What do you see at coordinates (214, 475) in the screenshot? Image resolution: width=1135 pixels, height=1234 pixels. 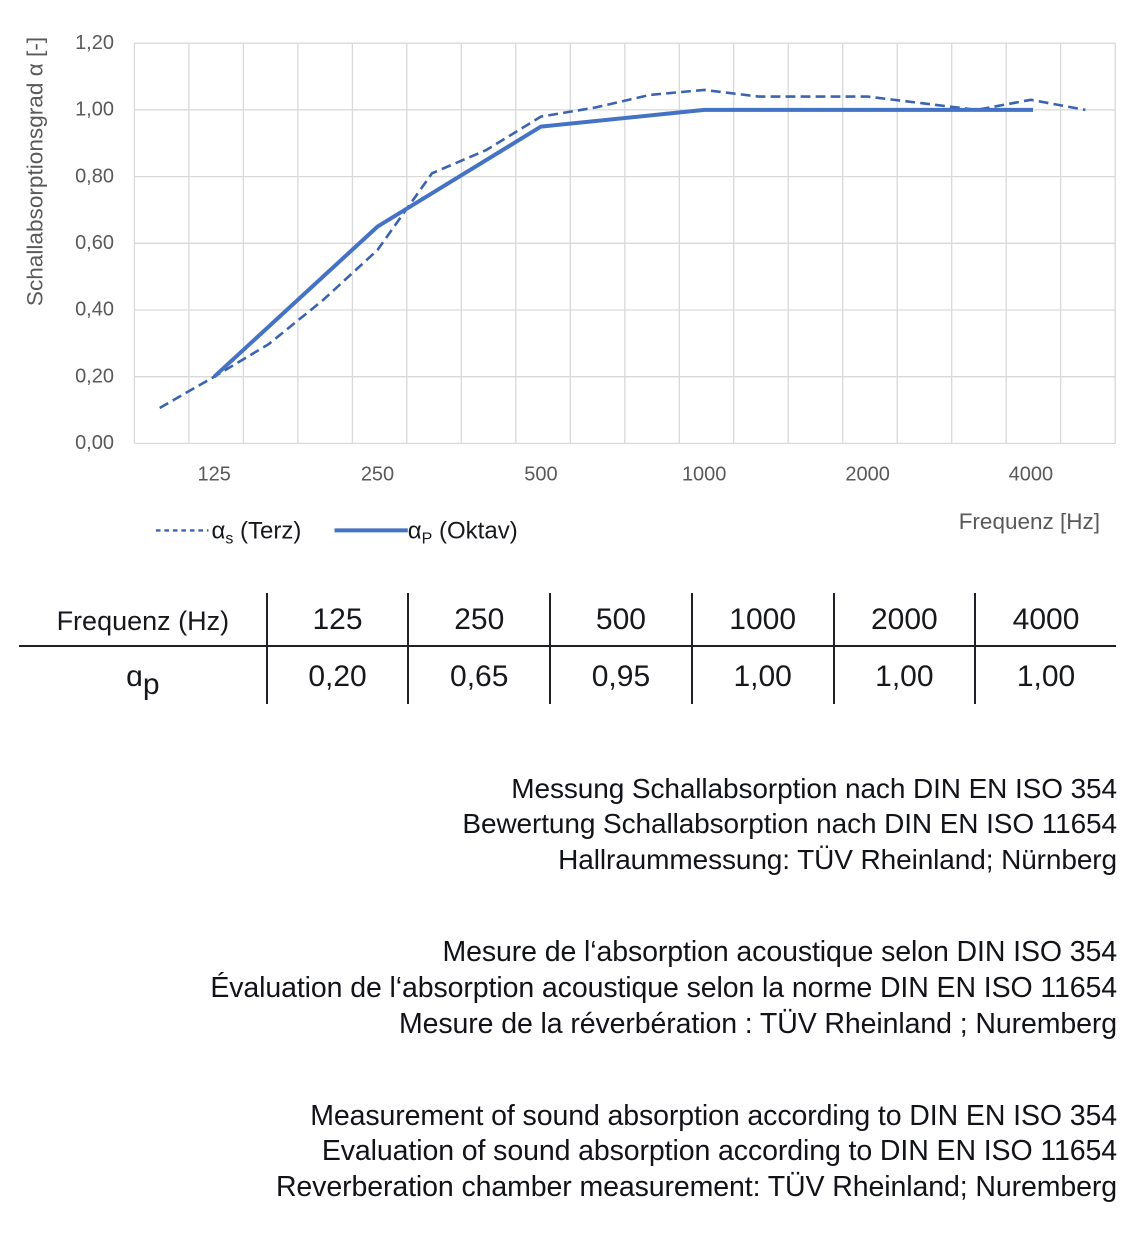 I see `svg-text: 125` at bounding box center [214, 475].